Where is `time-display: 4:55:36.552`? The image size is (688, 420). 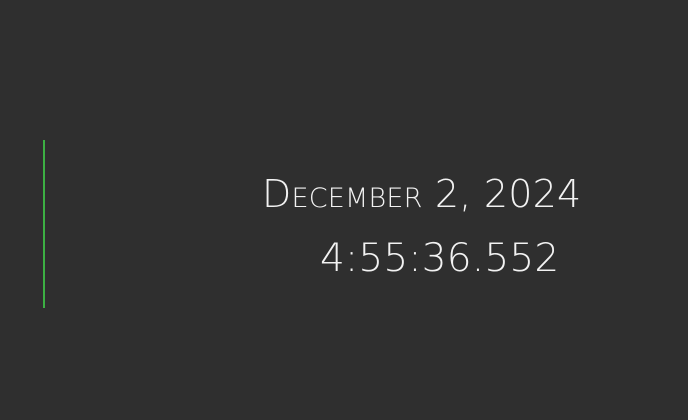 time-display: 4:55:36.552 is located at coordinates (440, 258).